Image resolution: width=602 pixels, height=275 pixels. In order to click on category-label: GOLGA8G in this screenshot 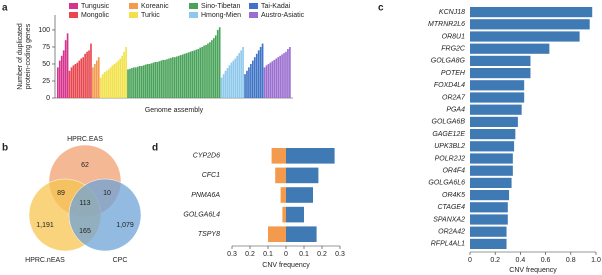, I will do `click(448, 61)`.